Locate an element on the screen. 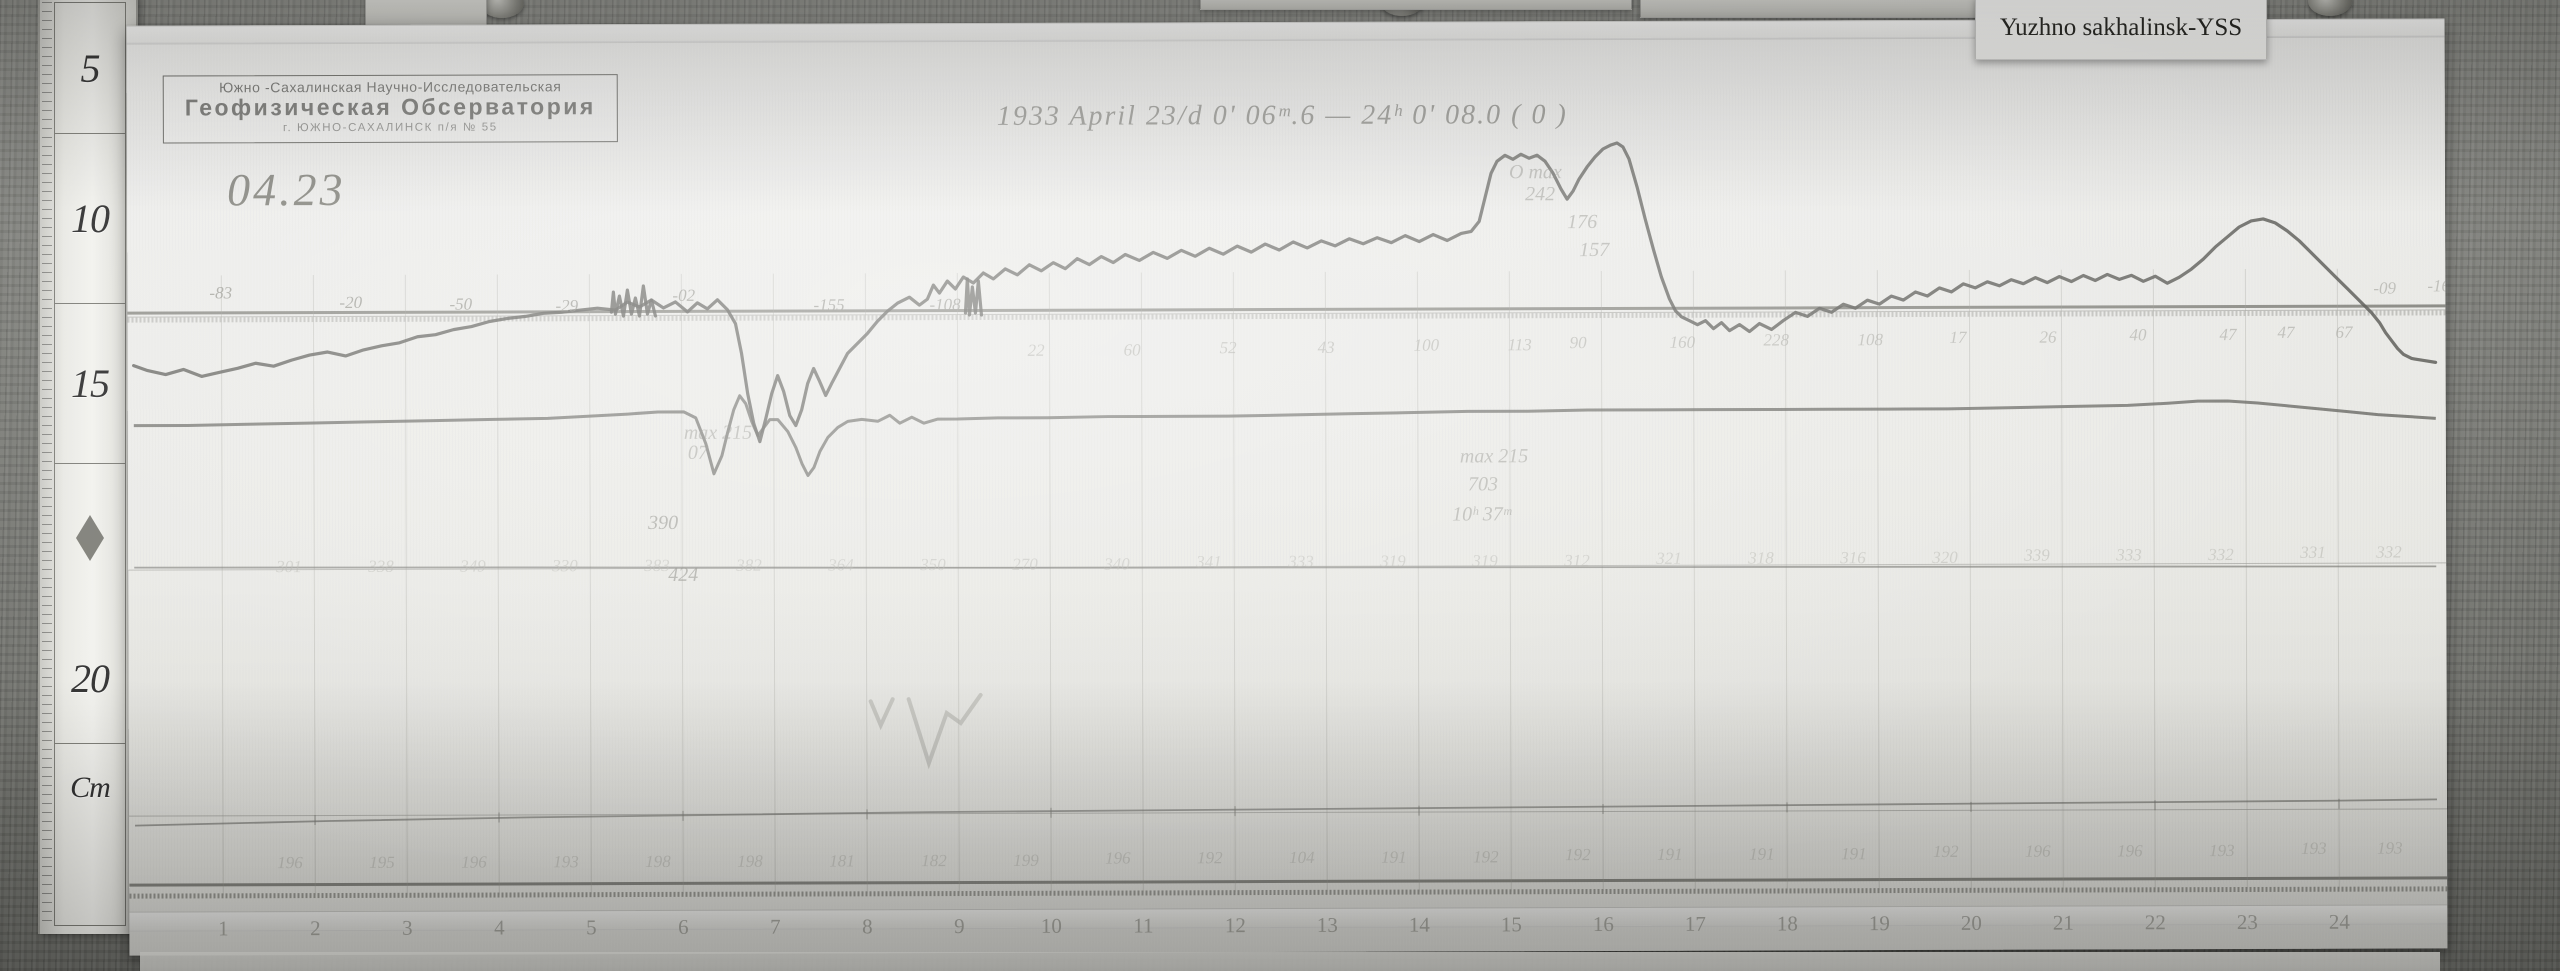 Image resolution: width=2560 pixels, height=971 pixels. trace-lower-aux is located at coordinates (1286, 812).